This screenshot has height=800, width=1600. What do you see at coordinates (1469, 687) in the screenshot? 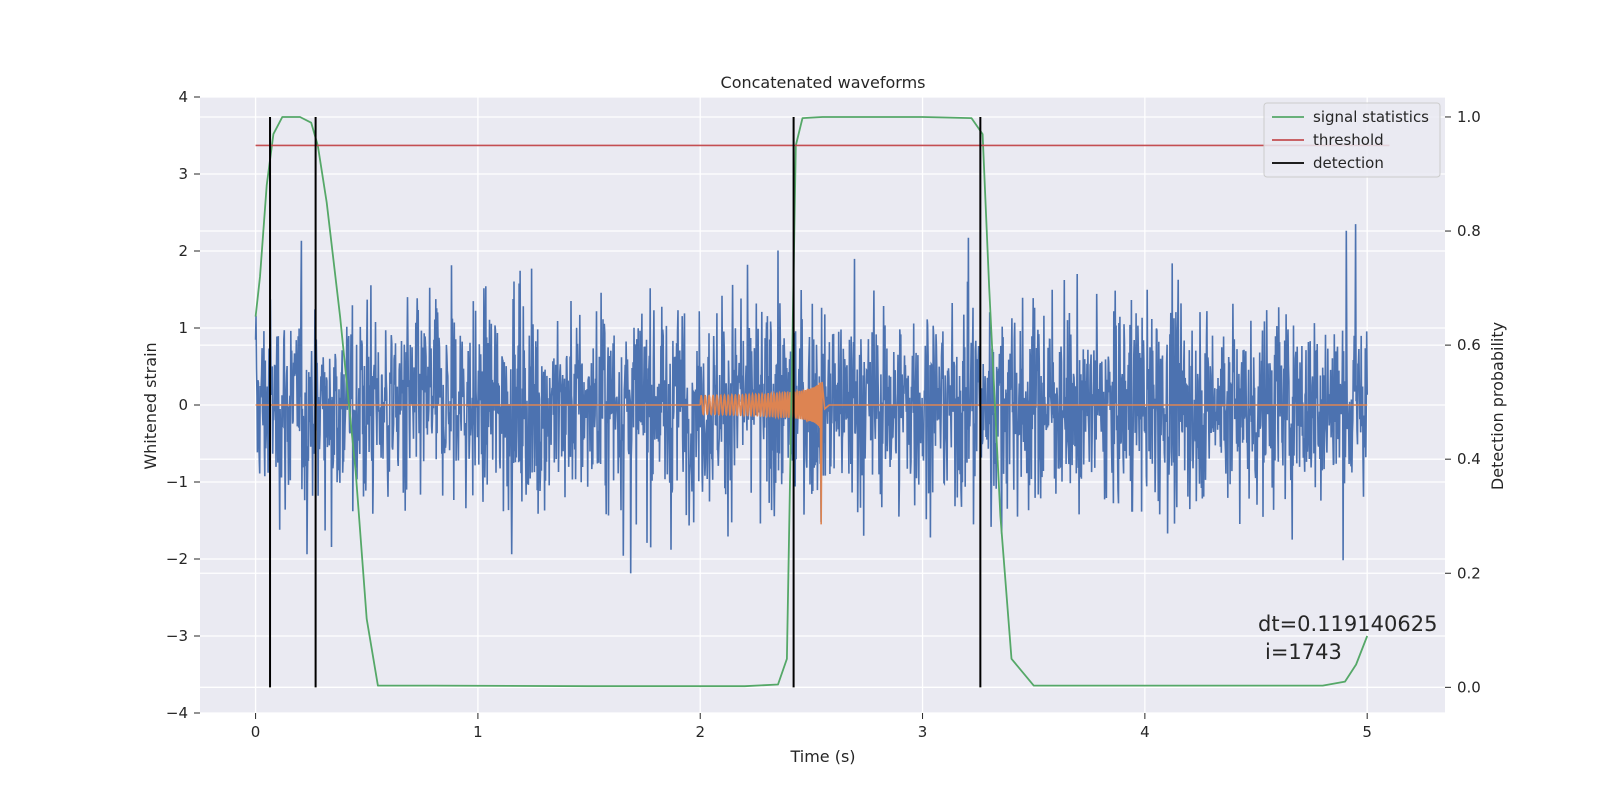
I see `y2-tick-label: 0.0` at bounding box center [1469, 687].